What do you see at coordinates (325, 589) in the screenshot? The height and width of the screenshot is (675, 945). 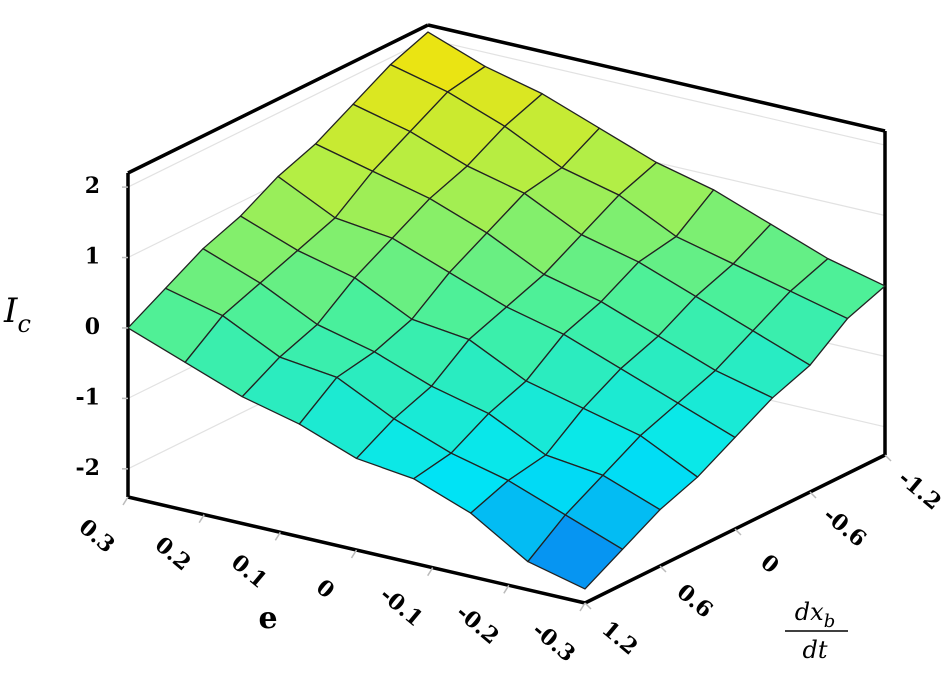 I see `x-tick-label: 0` at bounding box center [325, 589].